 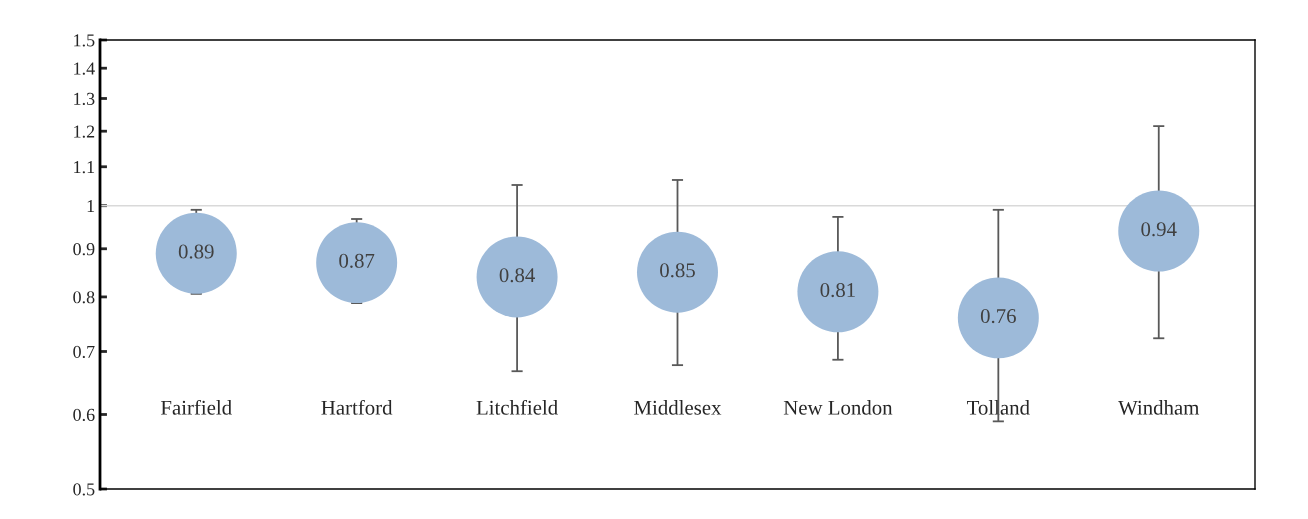 I want to click on y-tick-label: 1.4, so click(x=84, y=68).